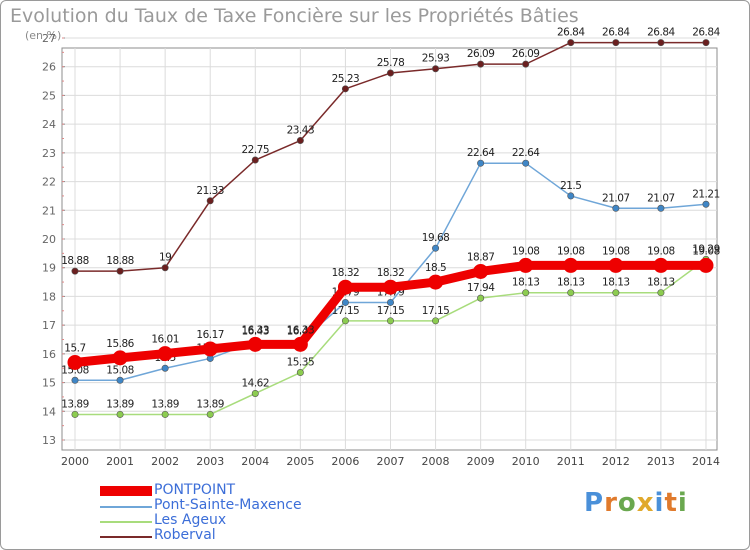  Describe the element at coordinates (126, 491) in the screenshot. I see `legend-swatch-pontpoint` at that location.